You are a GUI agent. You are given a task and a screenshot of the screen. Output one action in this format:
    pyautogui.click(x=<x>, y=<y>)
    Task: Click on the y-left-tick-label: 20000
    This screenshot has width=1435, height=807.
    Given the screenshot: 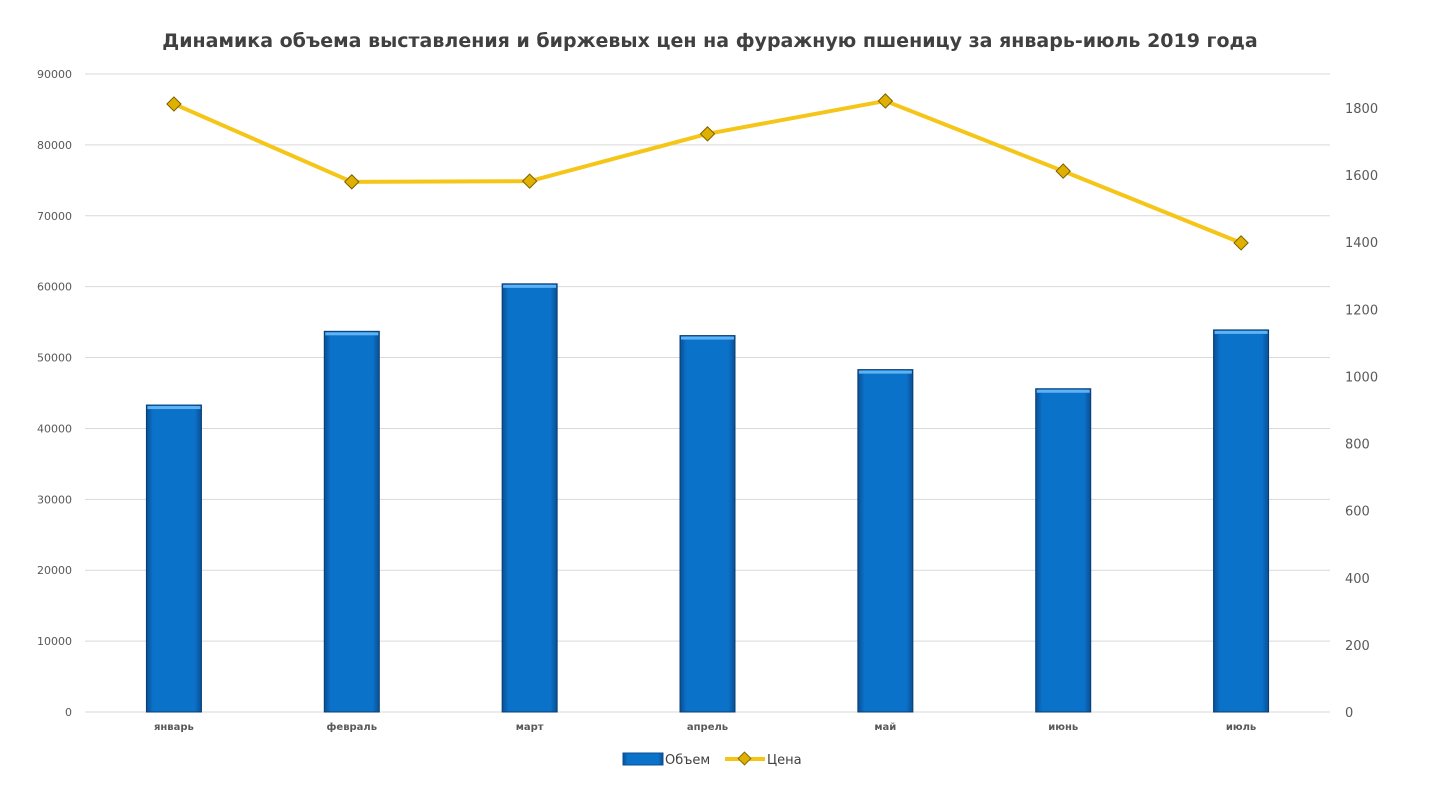 What is the action you would take?
    pyautogui.click(x=54, y=570)
    